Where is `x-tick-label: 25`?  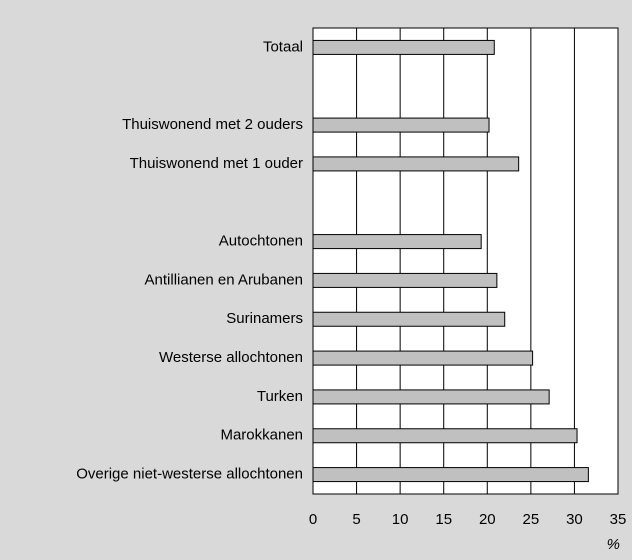
x-tick-label: 25 is located at coordinates (531, 519).